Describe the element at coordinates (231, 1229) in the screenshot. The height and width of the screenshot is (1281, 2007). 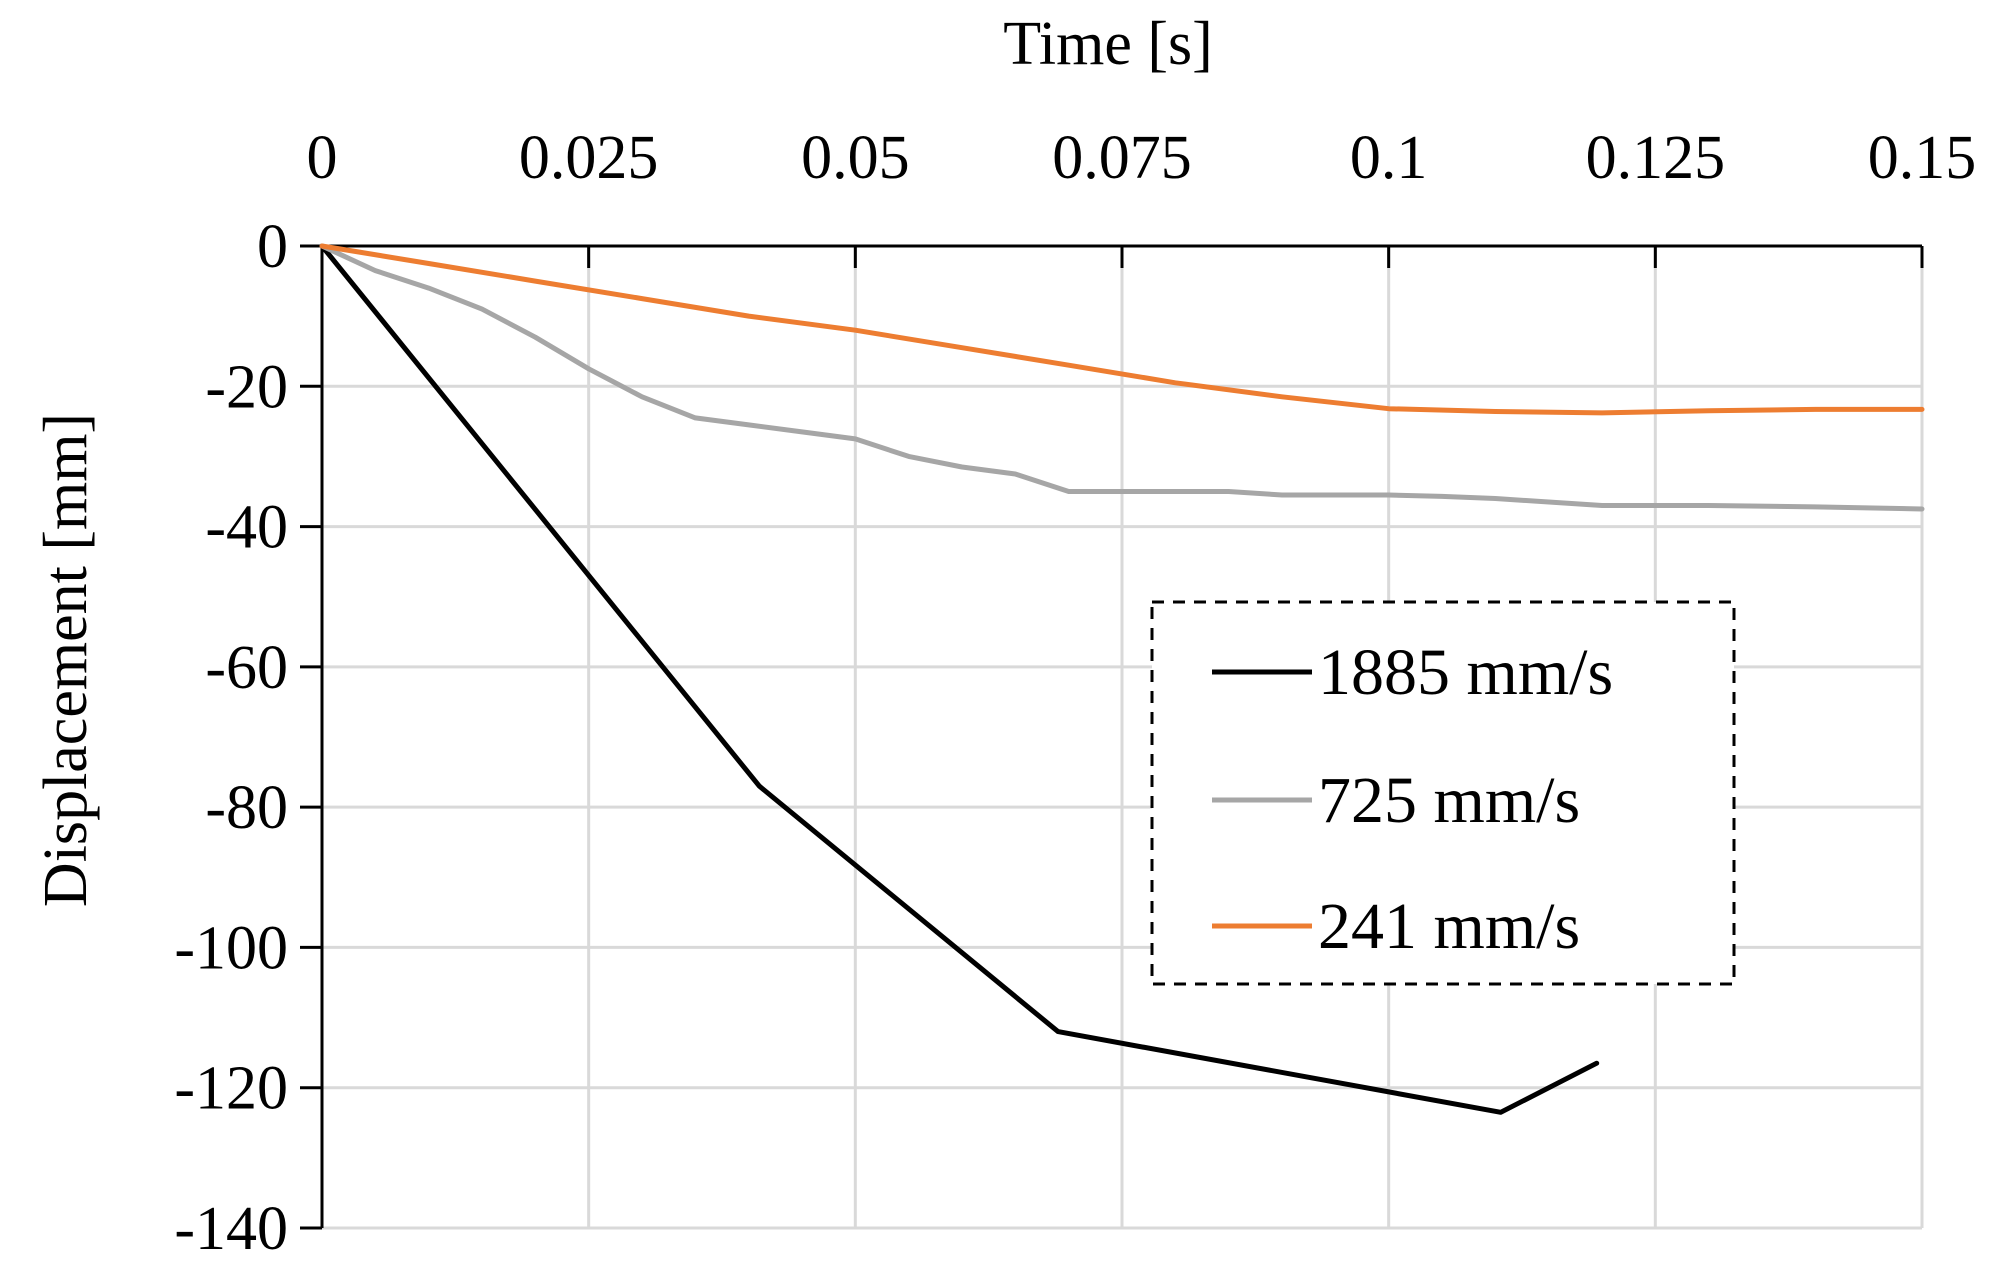
I see `y-tick-label: -140` at that location.